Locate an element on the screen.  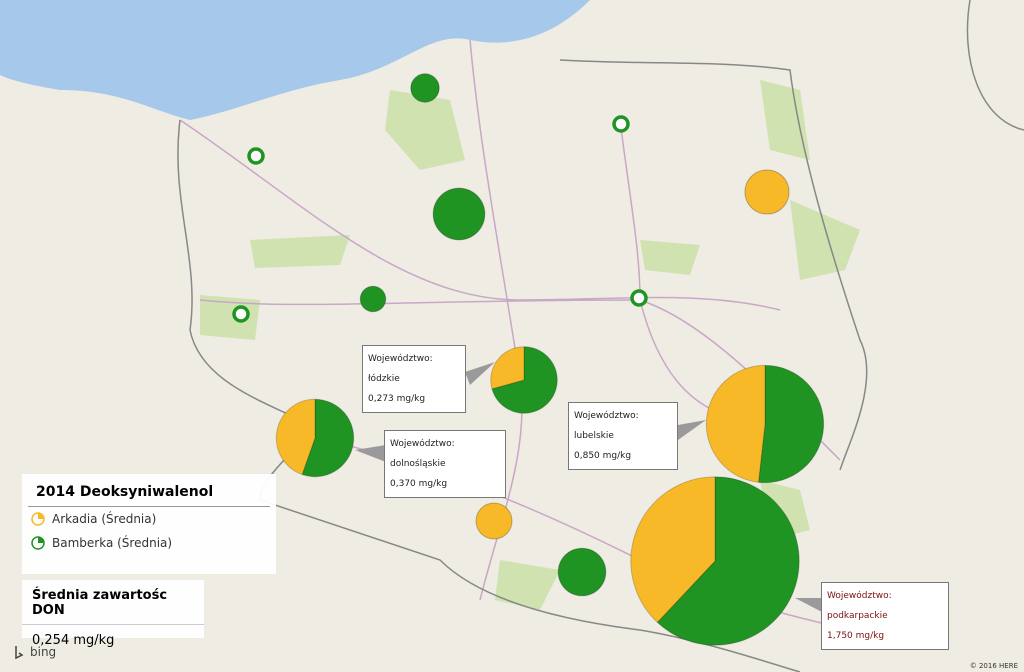
callout-value: 0,370 mg/kg is located at coordinates (419, 484).